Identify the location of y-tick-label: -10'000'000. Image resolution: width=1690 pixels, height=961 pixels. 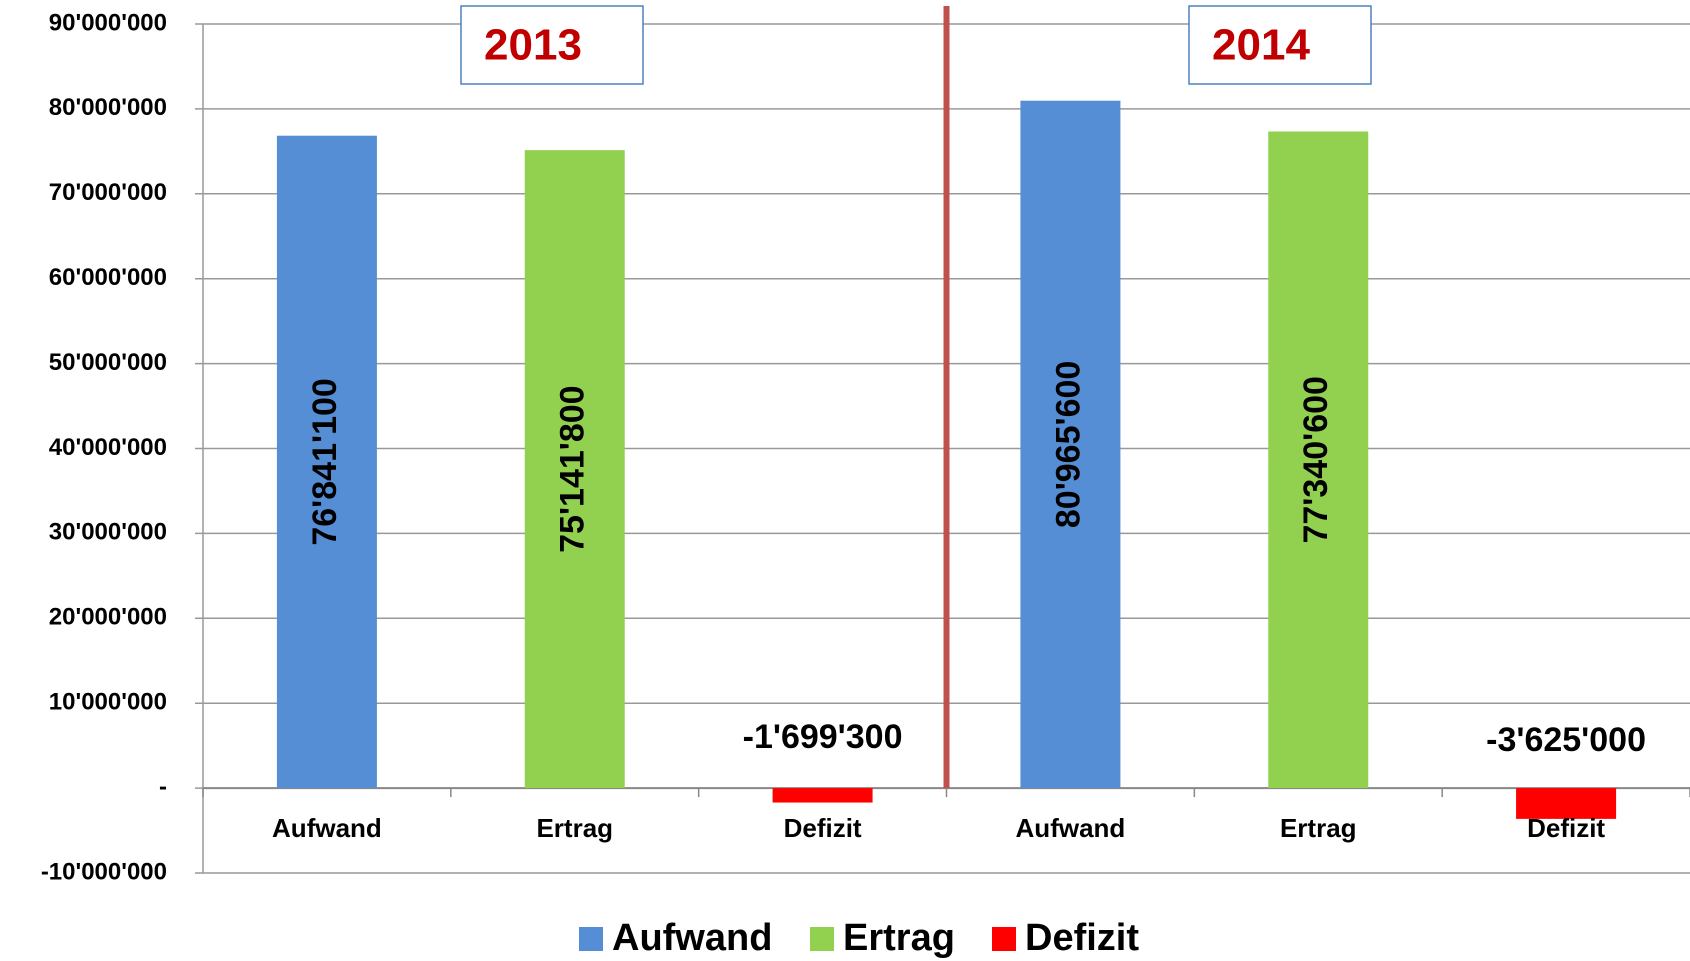
(104, 871).